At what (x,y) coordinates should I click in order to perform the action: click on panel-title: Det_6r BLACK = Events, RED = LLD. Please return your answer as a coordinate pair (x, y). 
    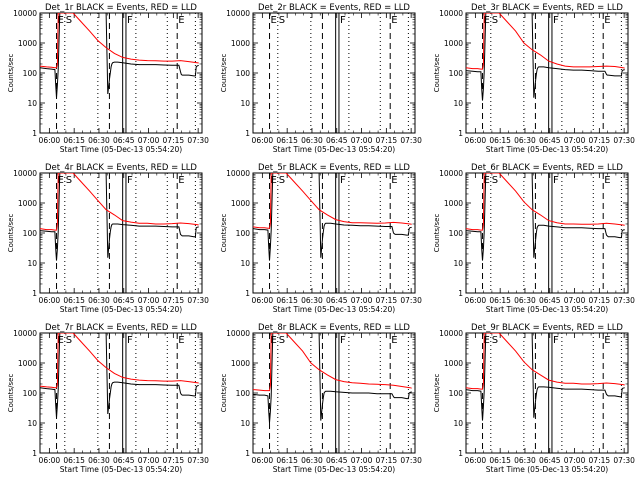
    Looking at the image, I should click on (547, 168).